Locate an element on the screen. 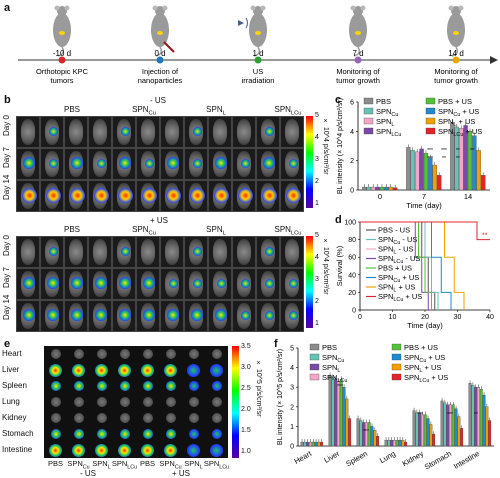  legend-label: SPNLCu is located at coordinates (334, 378).